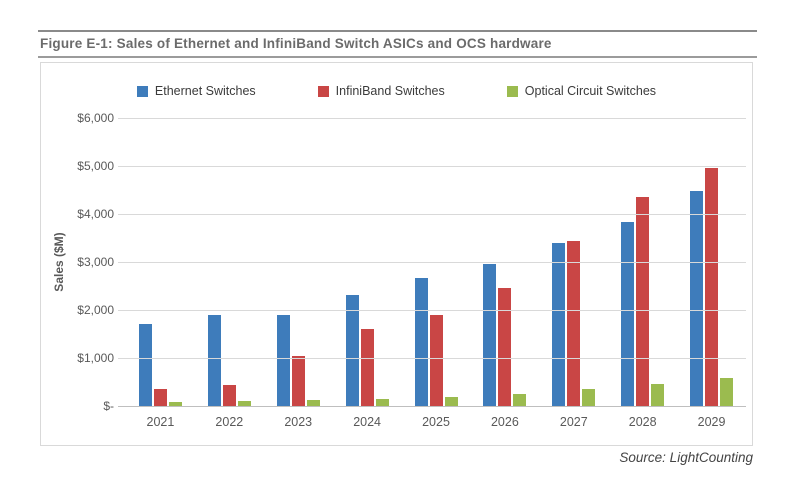 The image size is (800, 485). Describe the element at coordinates (142, 91) in the screenshot. I see `legend-swatch-ethernet-icon` at that location.